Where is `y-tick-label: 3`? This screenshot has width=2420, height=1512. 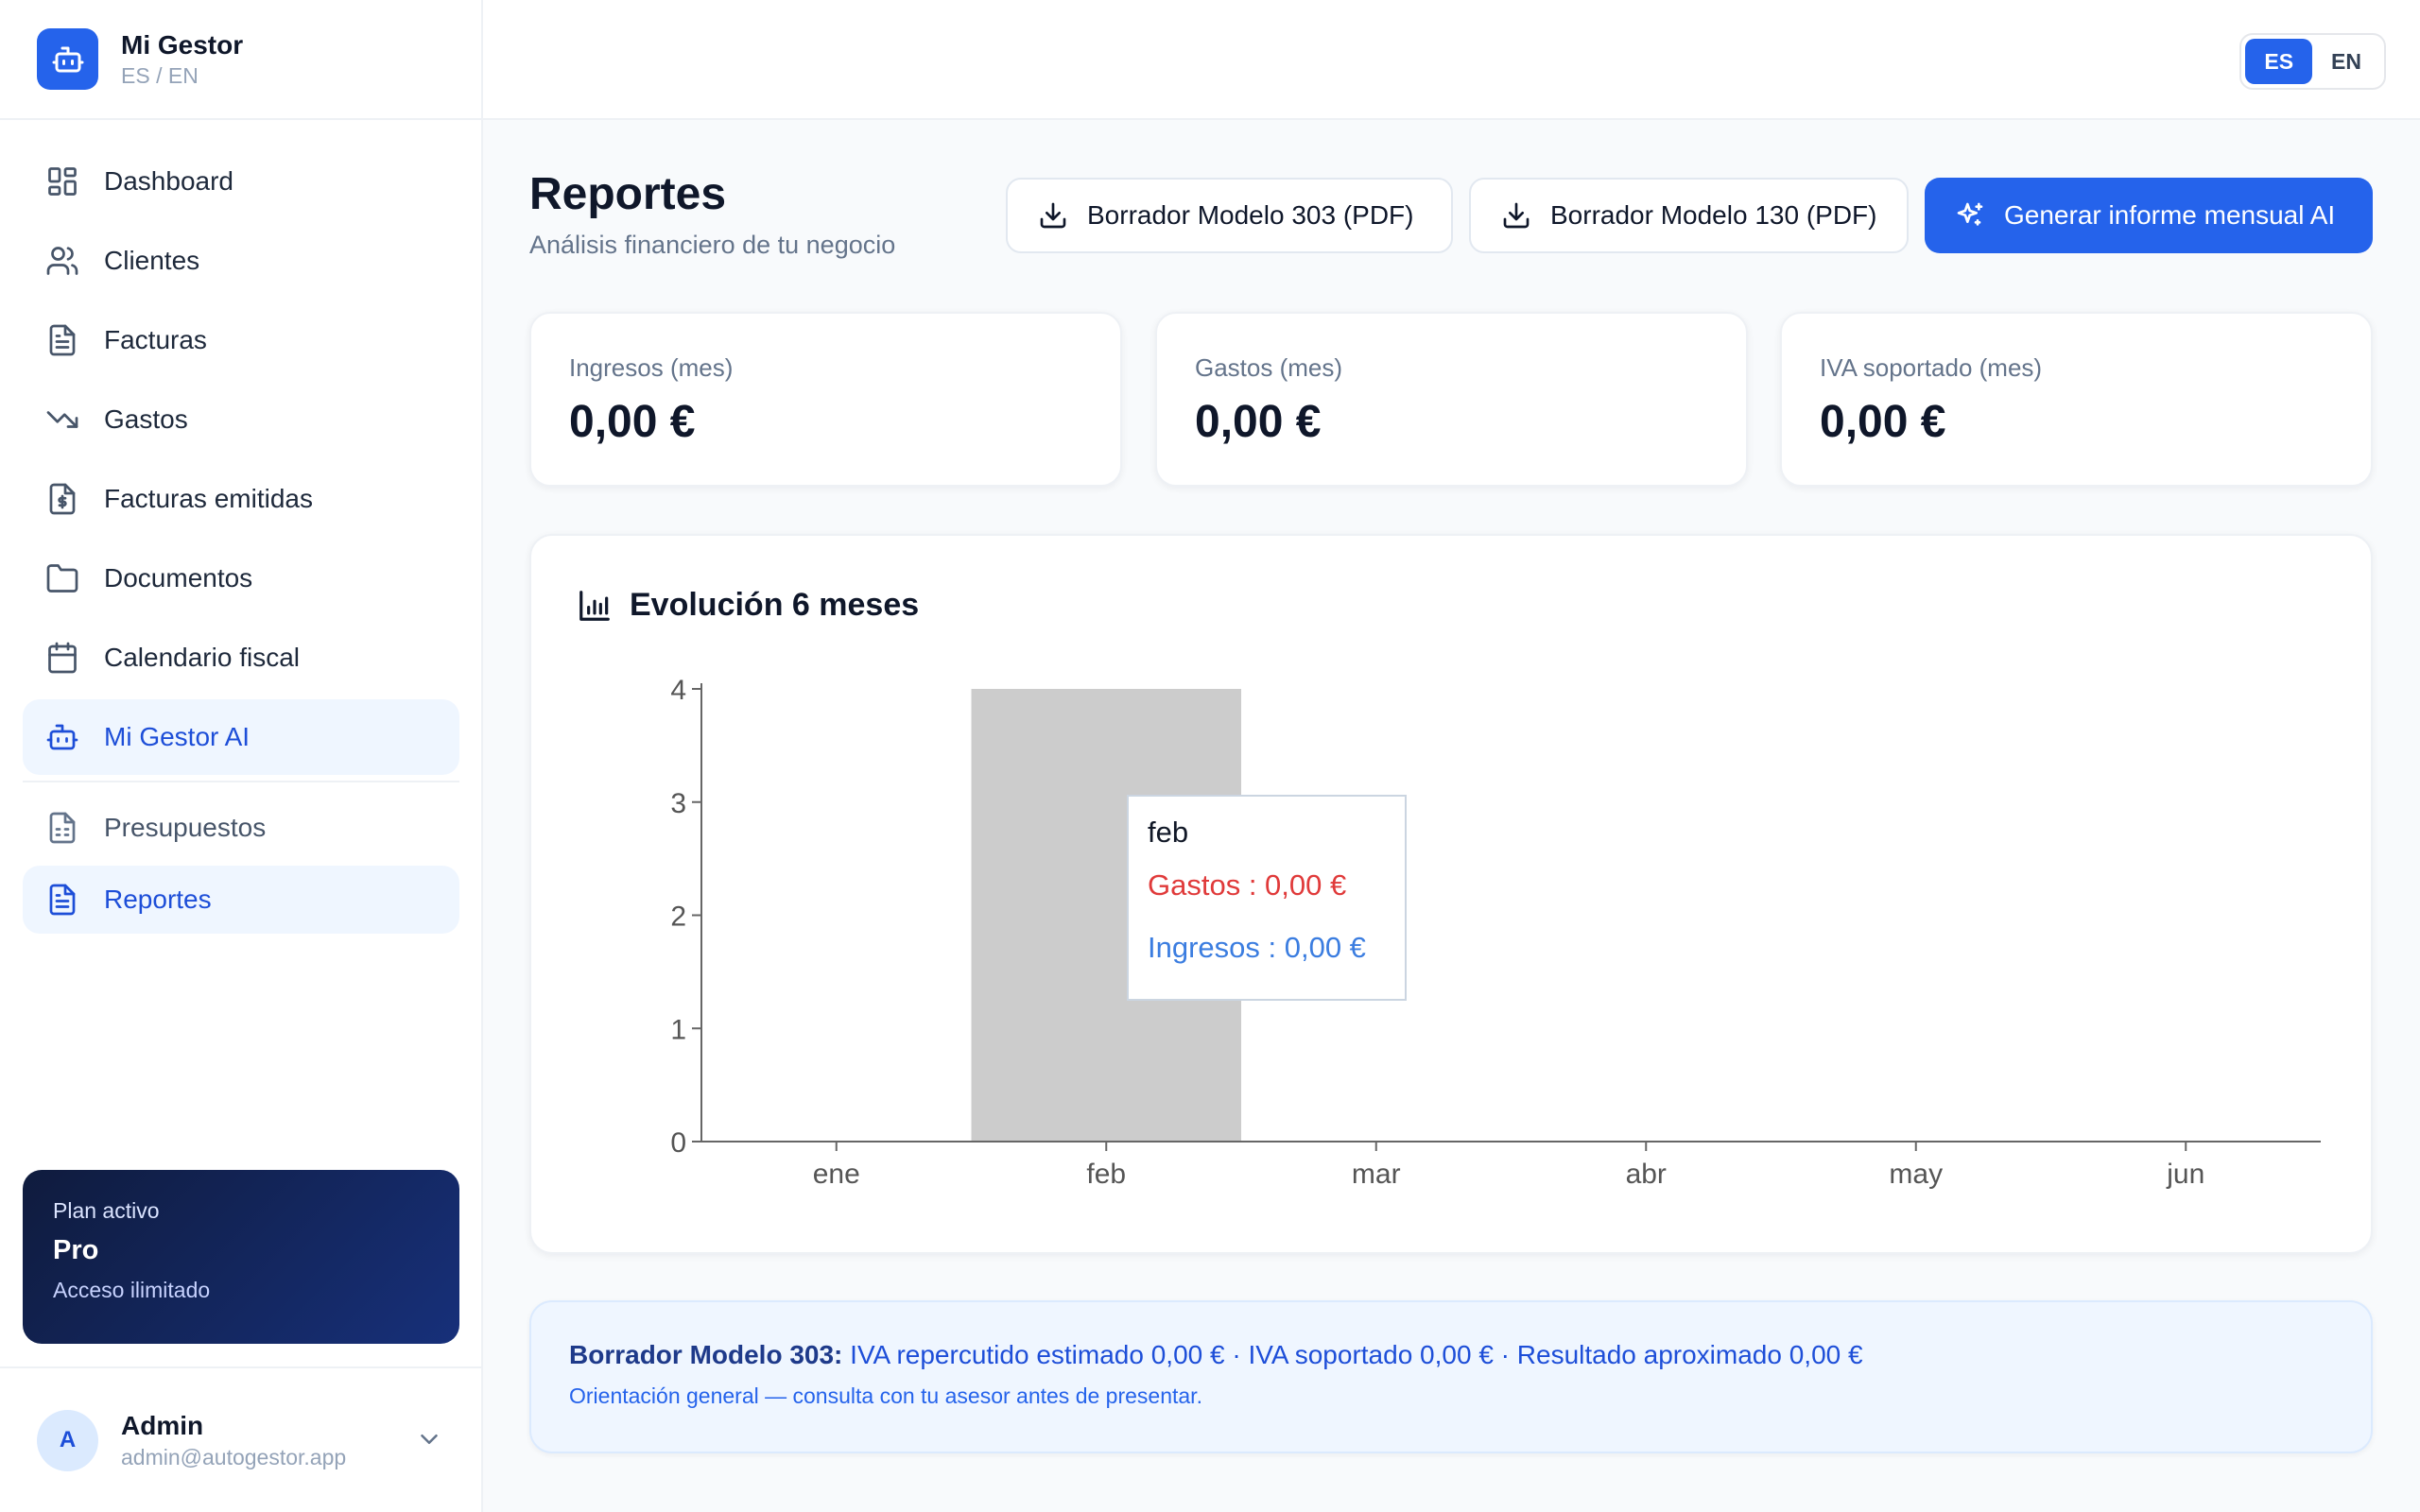
y-tick-label: 3 is located at coordinates (678, 803).